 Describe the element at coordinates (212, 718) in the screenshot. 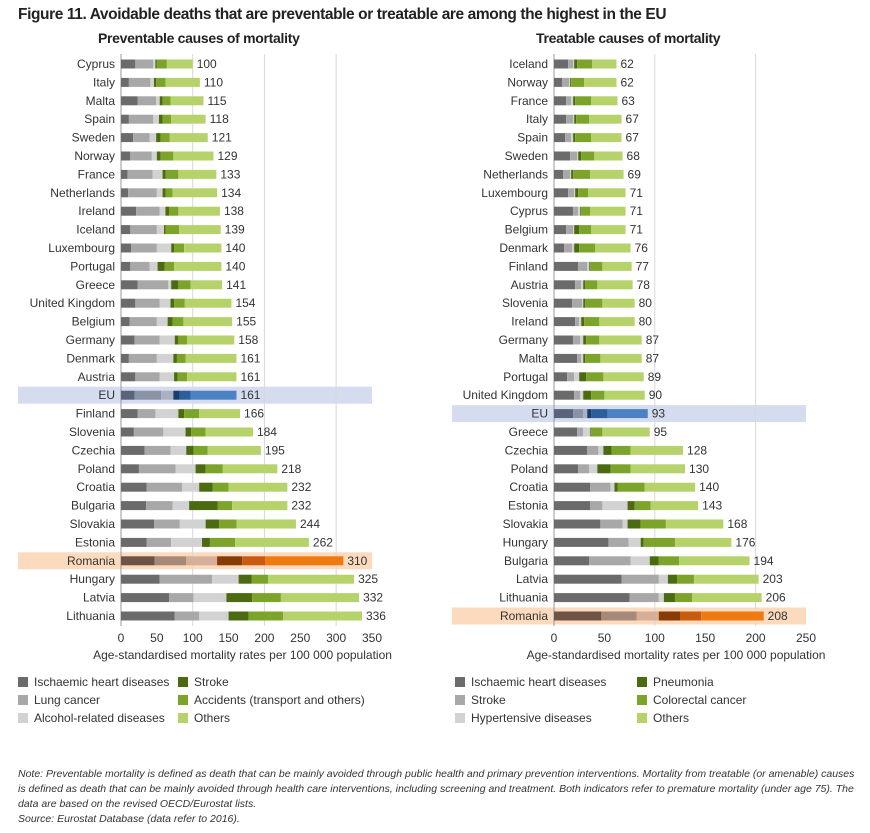

I see `legend-label: Others` at that location.